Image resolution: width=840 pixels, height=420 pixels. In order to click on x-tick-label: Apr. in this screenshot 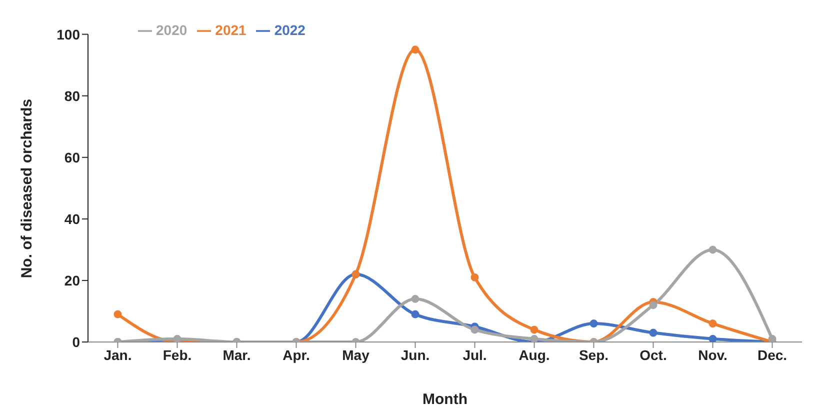, I will do `click(296, 354)`.